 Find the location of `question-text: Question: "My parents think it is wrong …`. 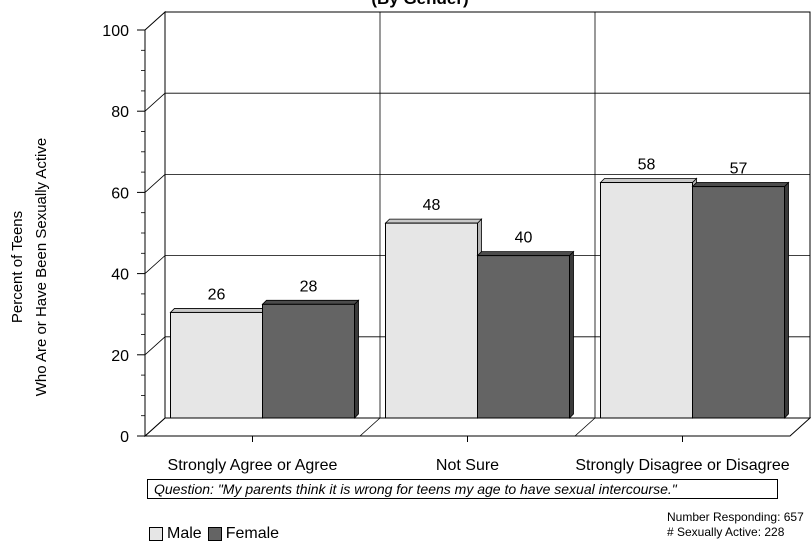

question-text: Question: "My parents think it is wrong … is located at coordinates (415, 489).